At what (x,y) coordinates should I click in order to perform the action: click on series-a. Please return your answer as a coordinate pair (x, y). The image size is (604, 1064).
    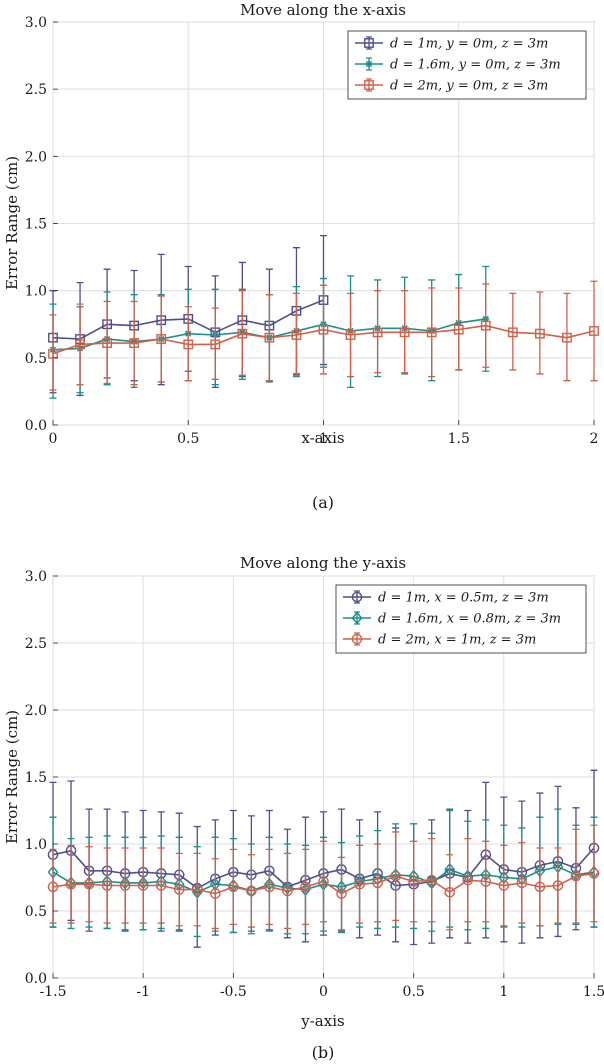
    Looking at the image, I should click on (323, 316).